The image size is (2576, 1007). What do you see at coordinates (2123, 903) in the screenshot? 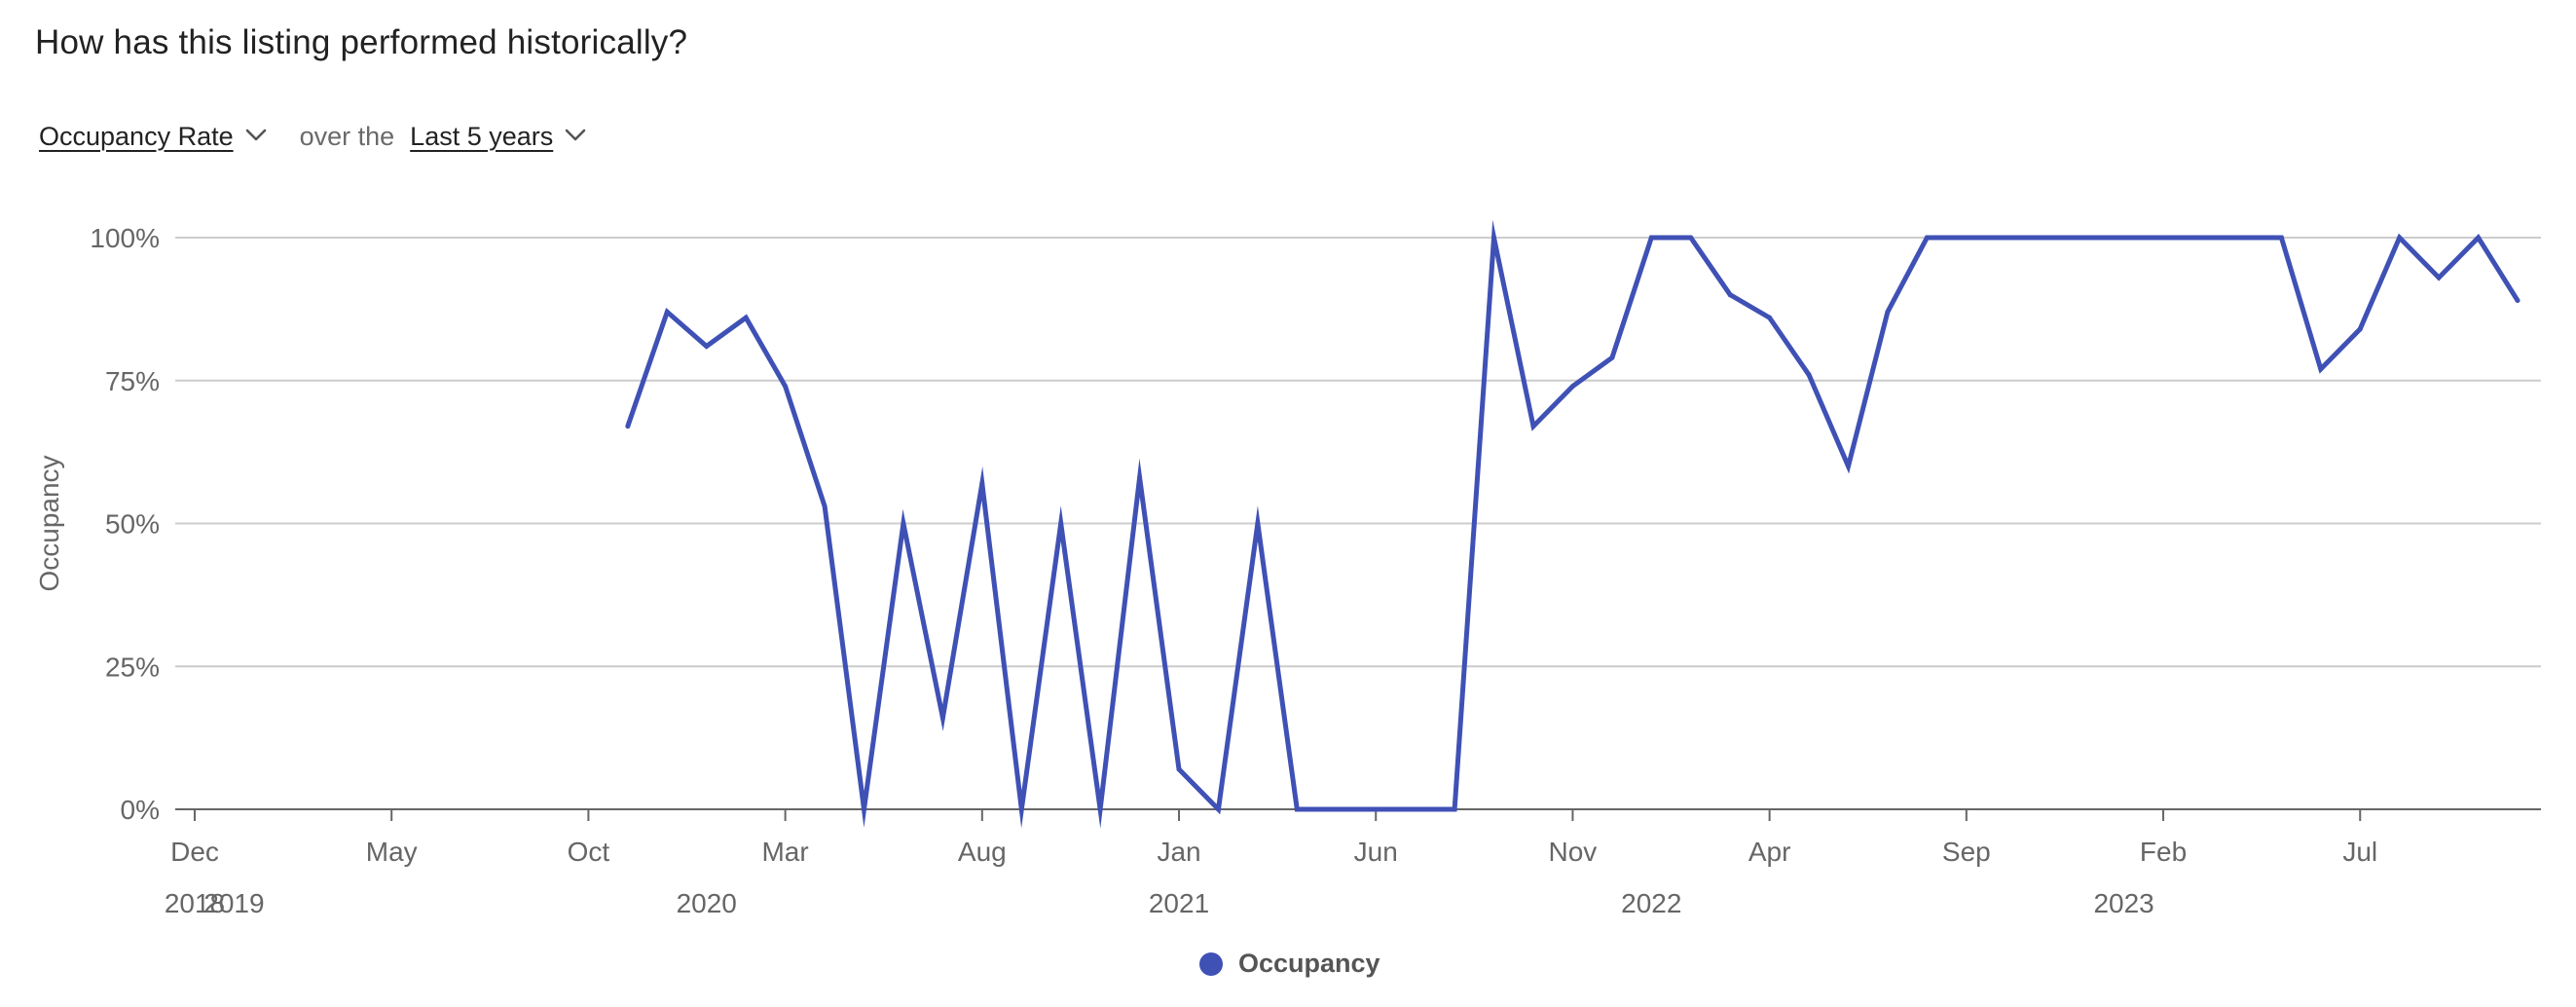
I see `x-year-label: 2023` at bounding box center [2123, 903].